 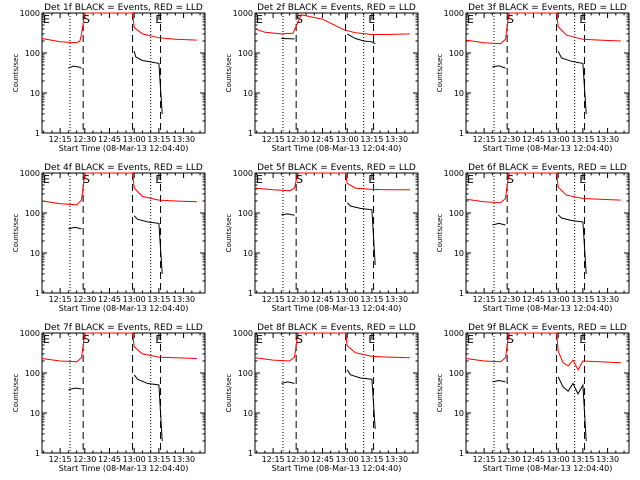 I want to click on chart-title: Det 9f BLACK = Events, RED = LLD, so click(x=547, y=328).